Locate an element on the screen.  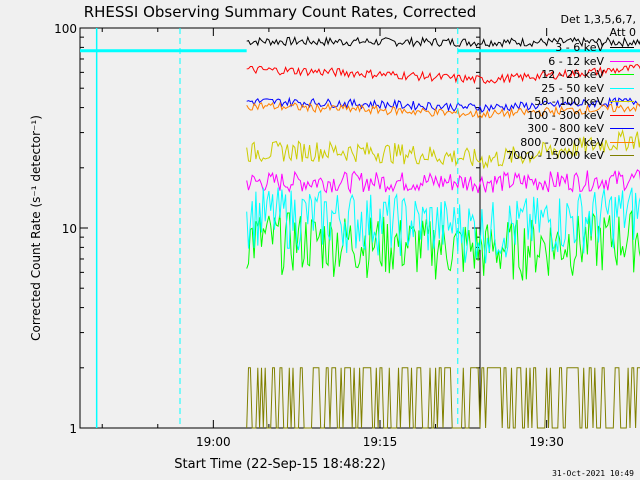
detector-label: Det 1,3,5,6,7, Att 0 is located at coordinates (598, 26).